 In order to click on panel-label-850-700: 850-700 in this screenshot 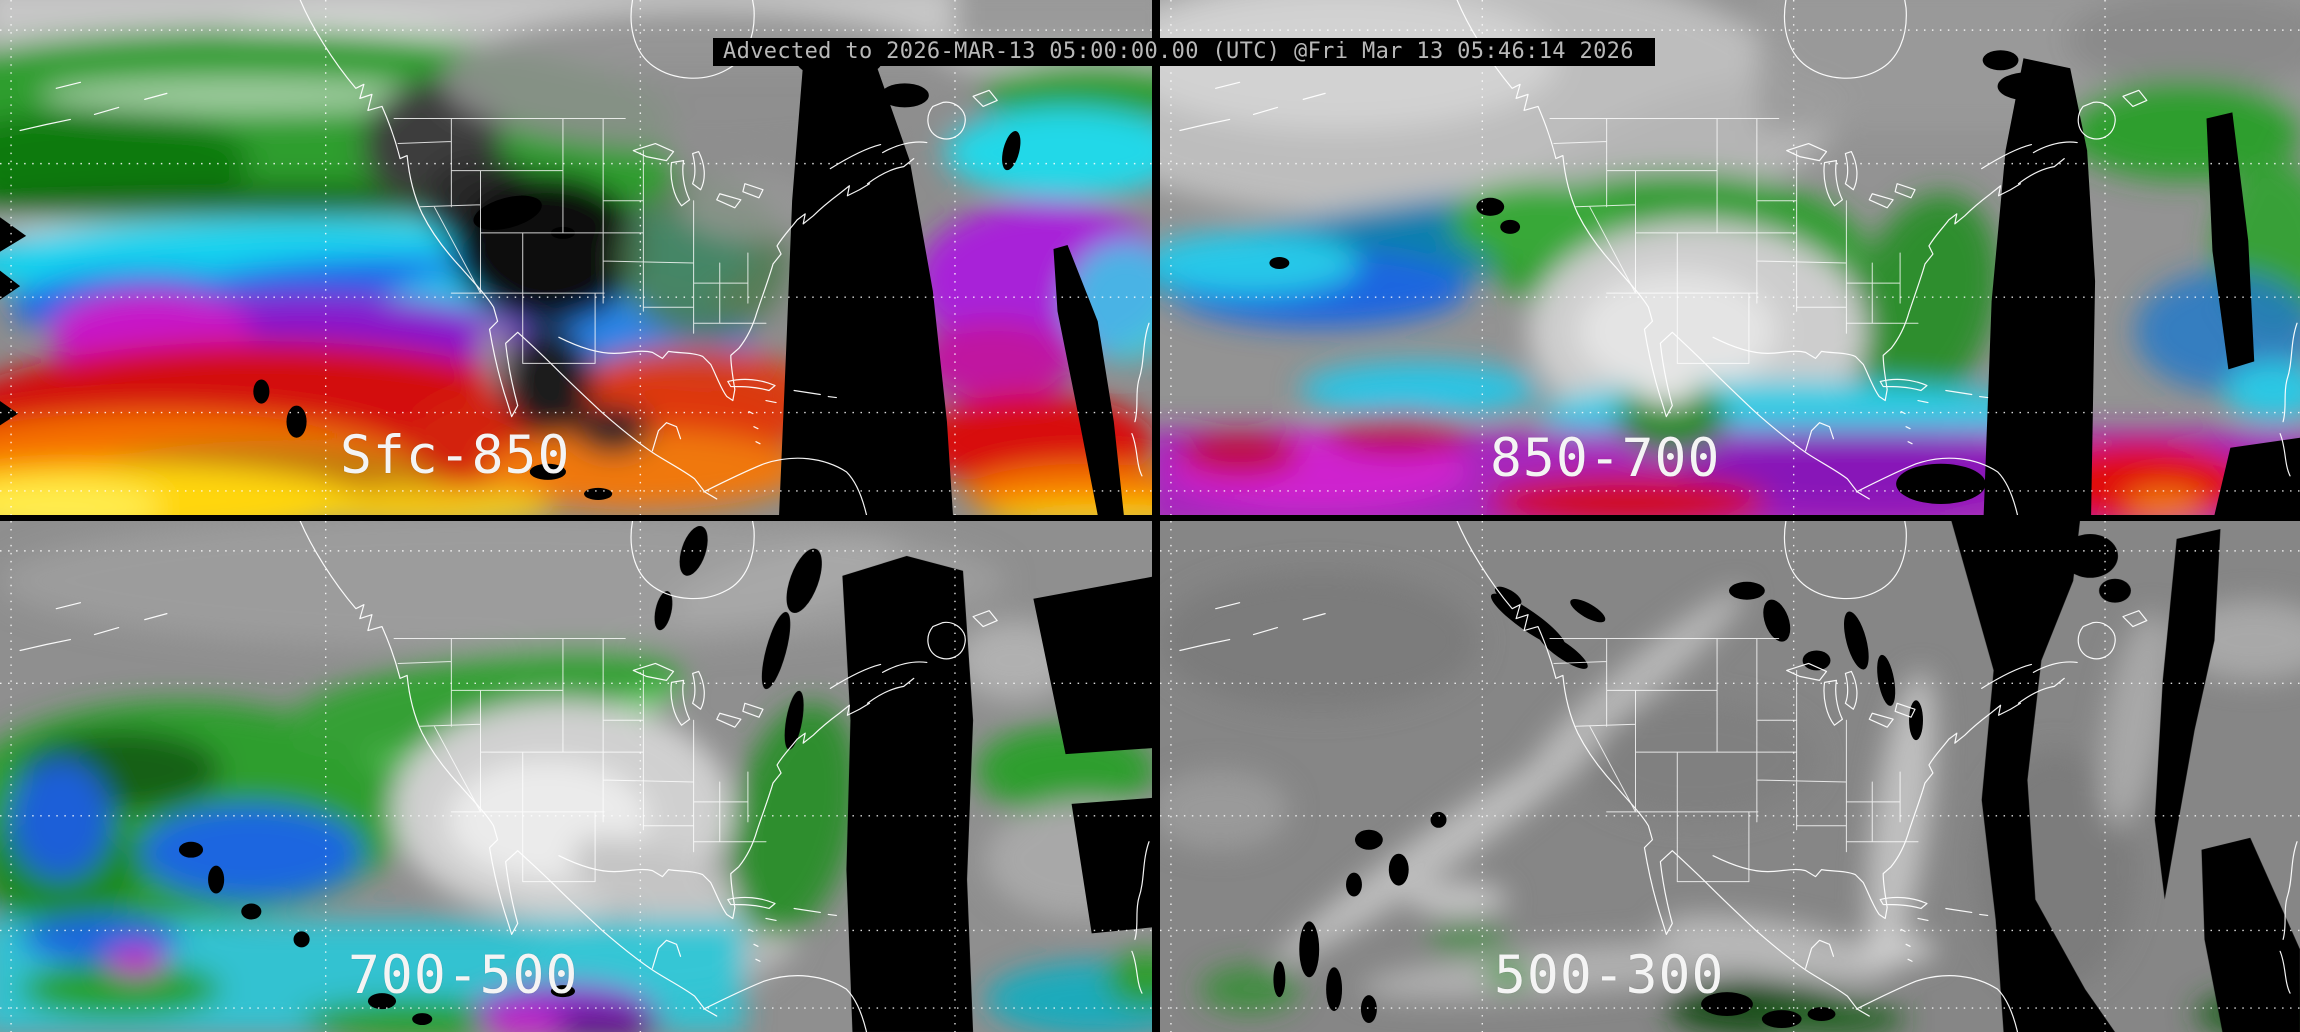, I will do `click(1605, 458)`.